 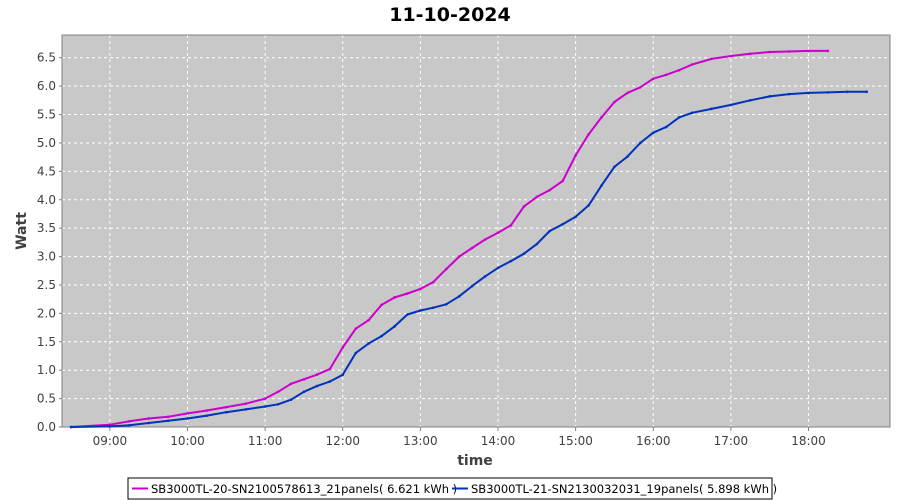 What do you see at coordinates (46, 115) in the screenshot?
I see `y-tick-label: 5.5` at bounding box center [46, 115].